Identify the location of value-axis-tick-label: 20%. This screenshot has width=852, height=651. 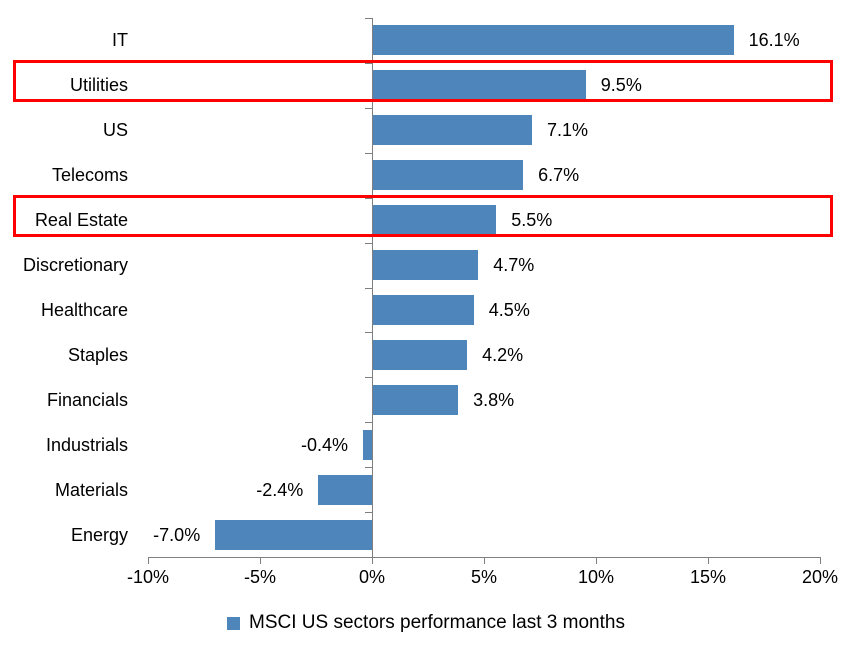
(820, 577).